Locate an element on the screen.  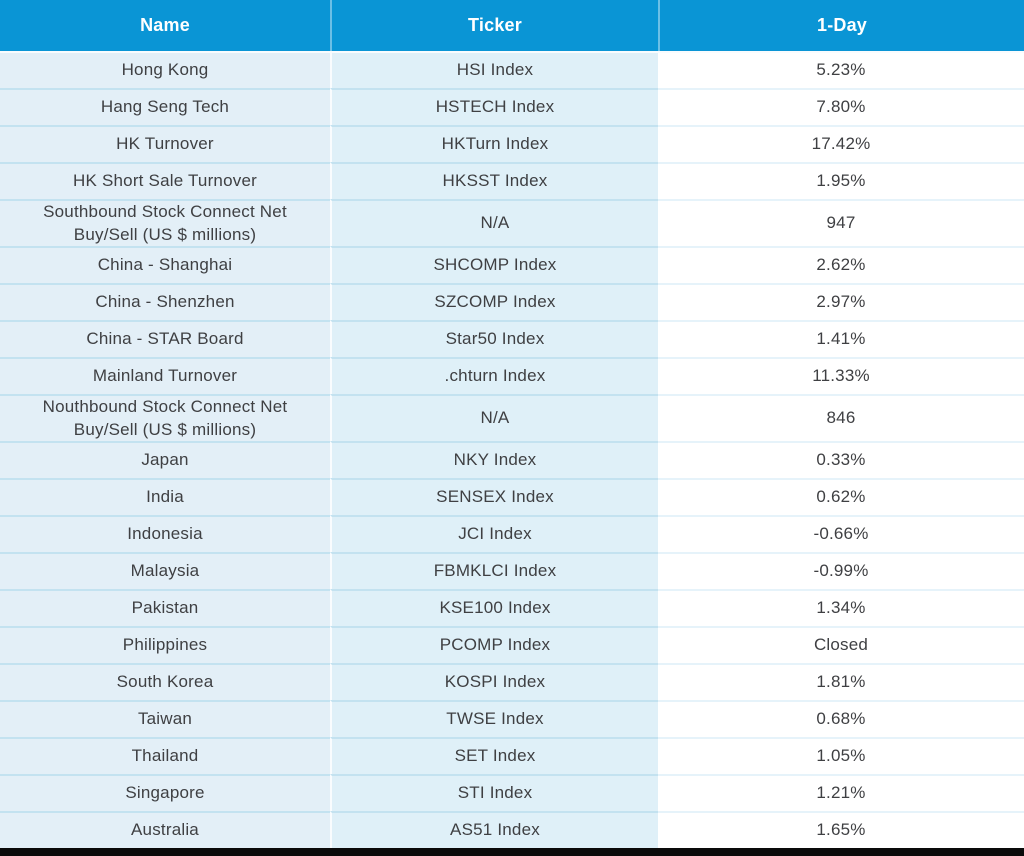
table-row: Hong Kong HSI Index 5.23% is located at coordinates (512, 69).